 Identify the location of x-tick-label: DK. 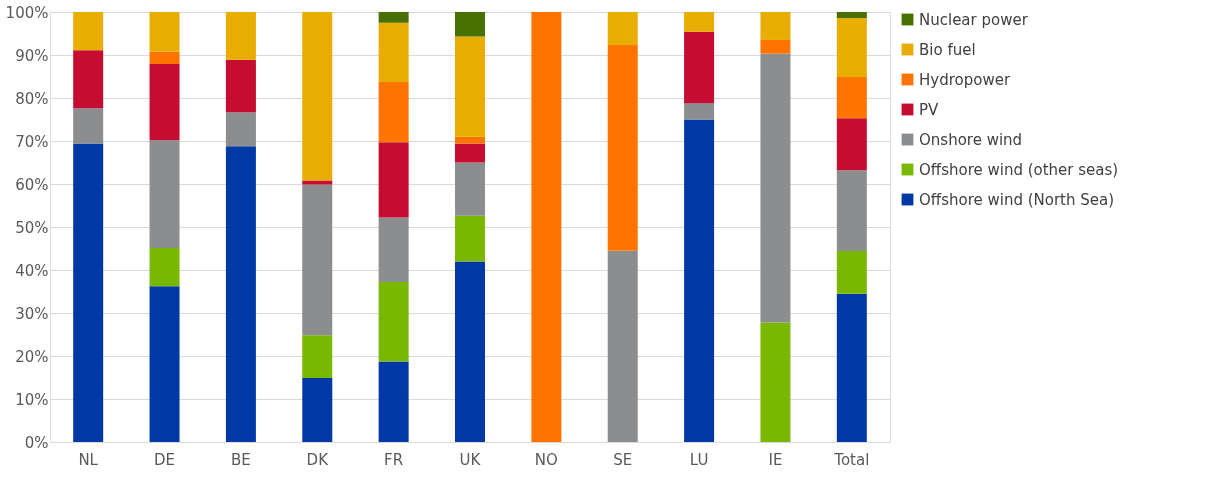
(318, 459).